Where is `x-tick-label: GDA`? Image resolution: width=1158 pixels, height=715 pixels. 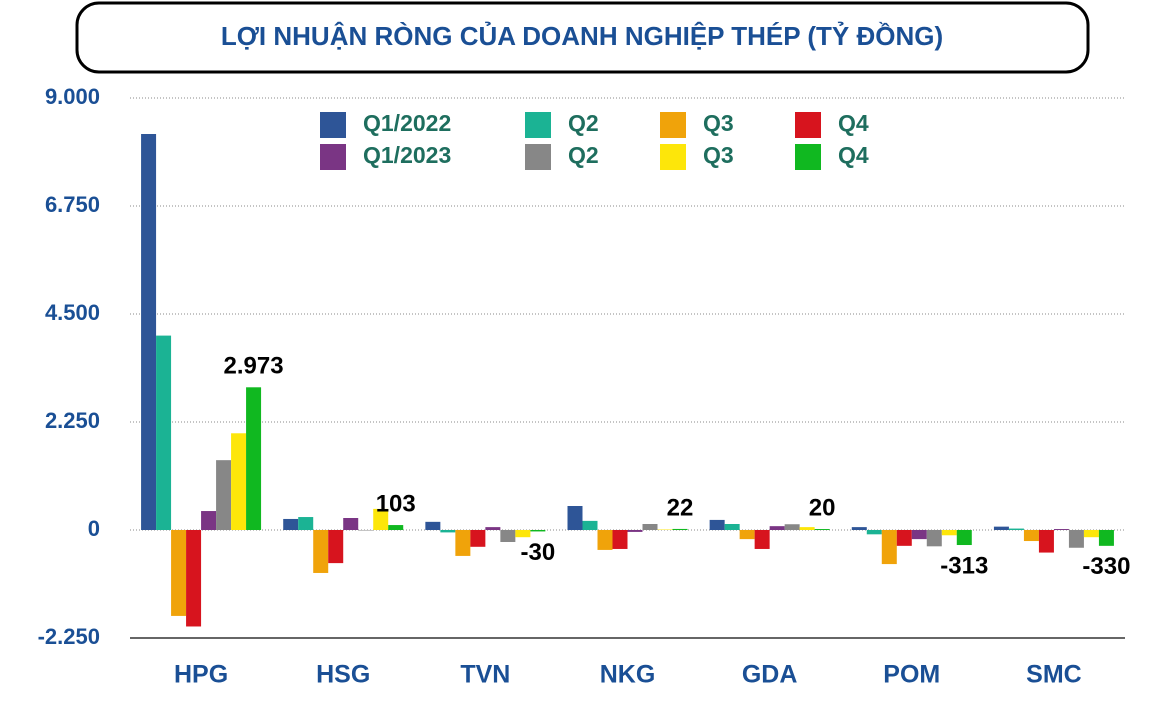 x-tick-label: GDA is located at coordinates (770, 675).